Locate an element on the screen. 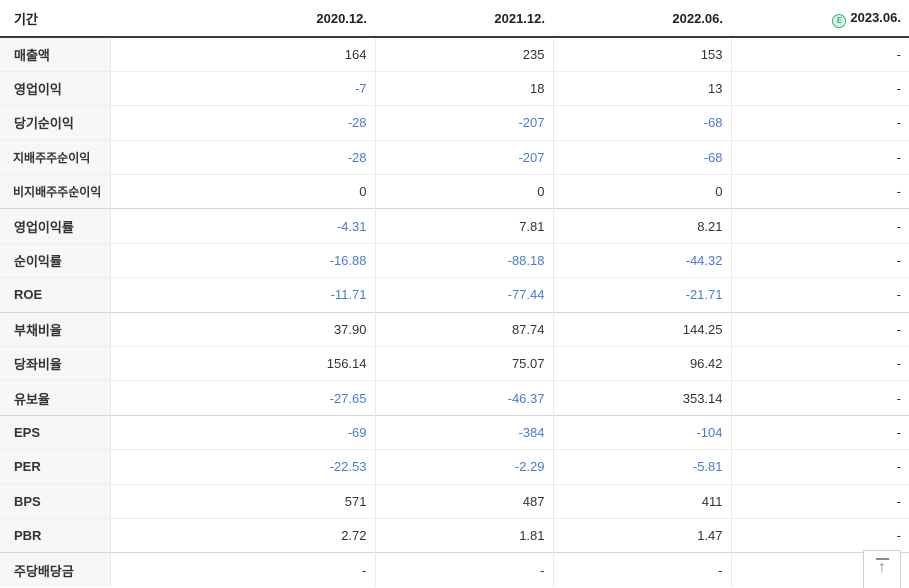 The height and width of the screenshot is (588, 909). period-header: 기간 is located at coordinates (55, 19).